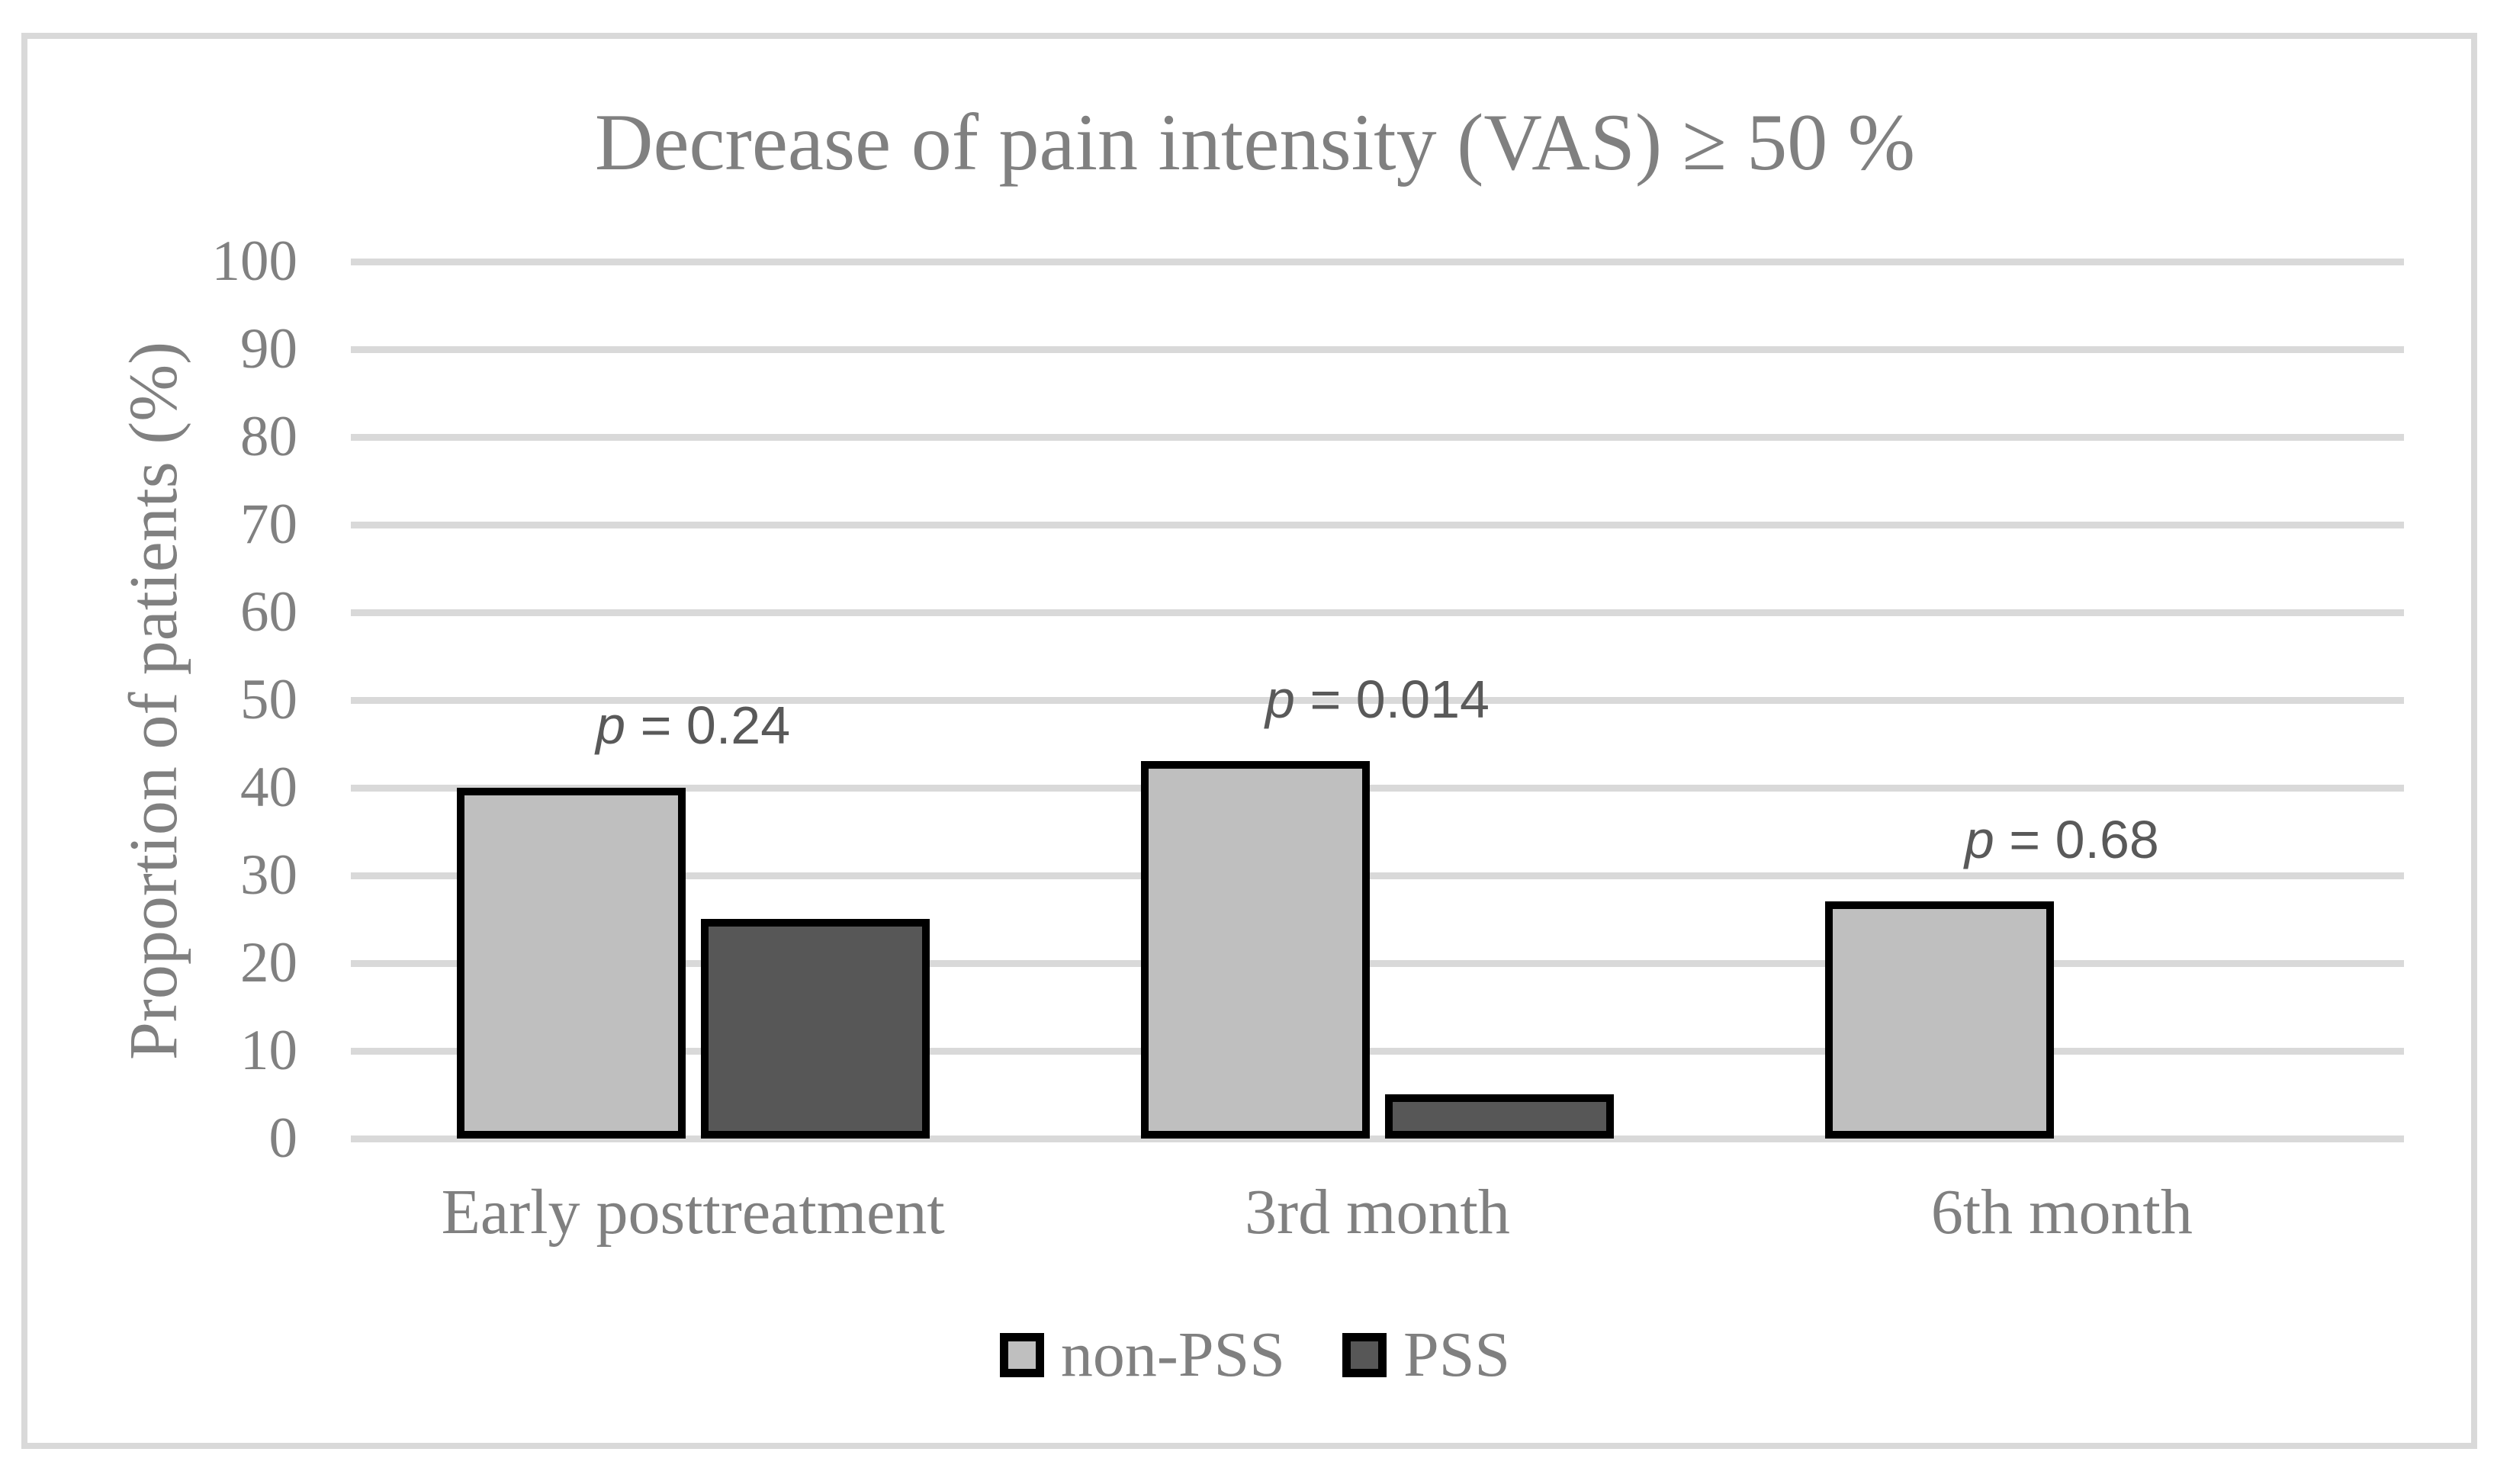 Image resolution: width=2510 pixels, height=1484 pixels. I want to click on legend-item-PSS: PSS, so click(1426, 1355).